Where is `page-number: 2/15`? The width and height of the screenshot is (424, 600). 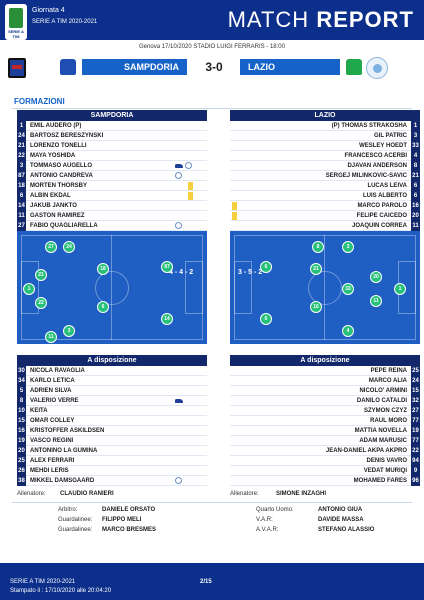 page-number: 2/15 is located at coordinates (206, 582).